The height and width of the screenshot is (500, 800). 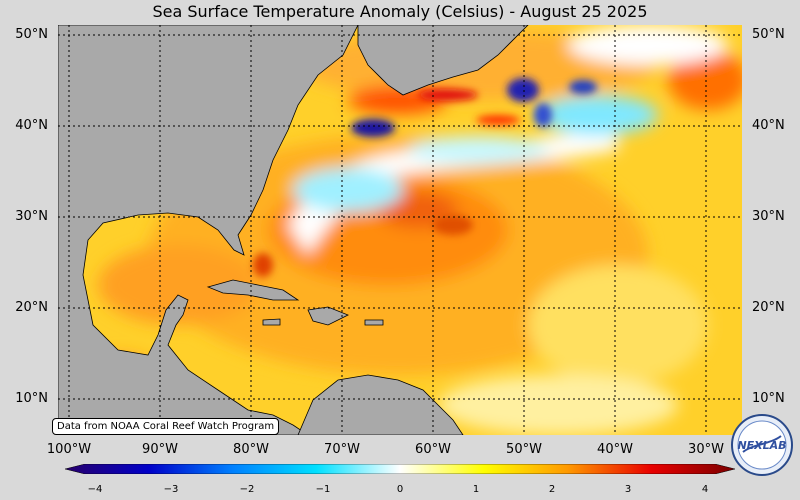 What do you see at coordinates (768, 307) in the screenshot?
I see `lat-label-right: 20°N` at bounding box center [768, 307].